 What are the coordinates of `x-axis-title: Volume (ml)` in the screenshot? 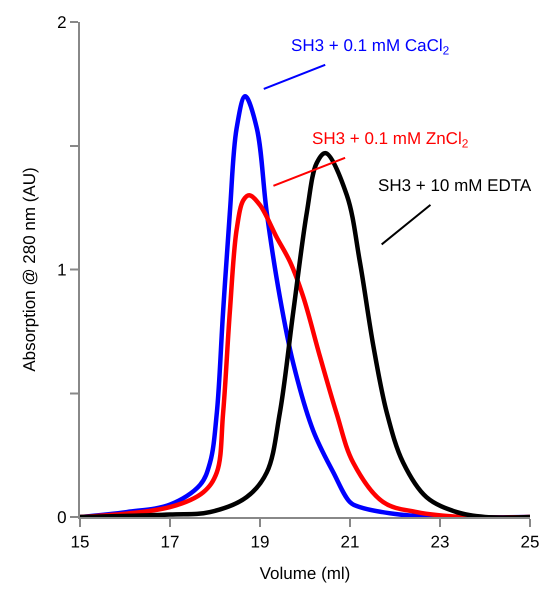 It's located at (305, 573).